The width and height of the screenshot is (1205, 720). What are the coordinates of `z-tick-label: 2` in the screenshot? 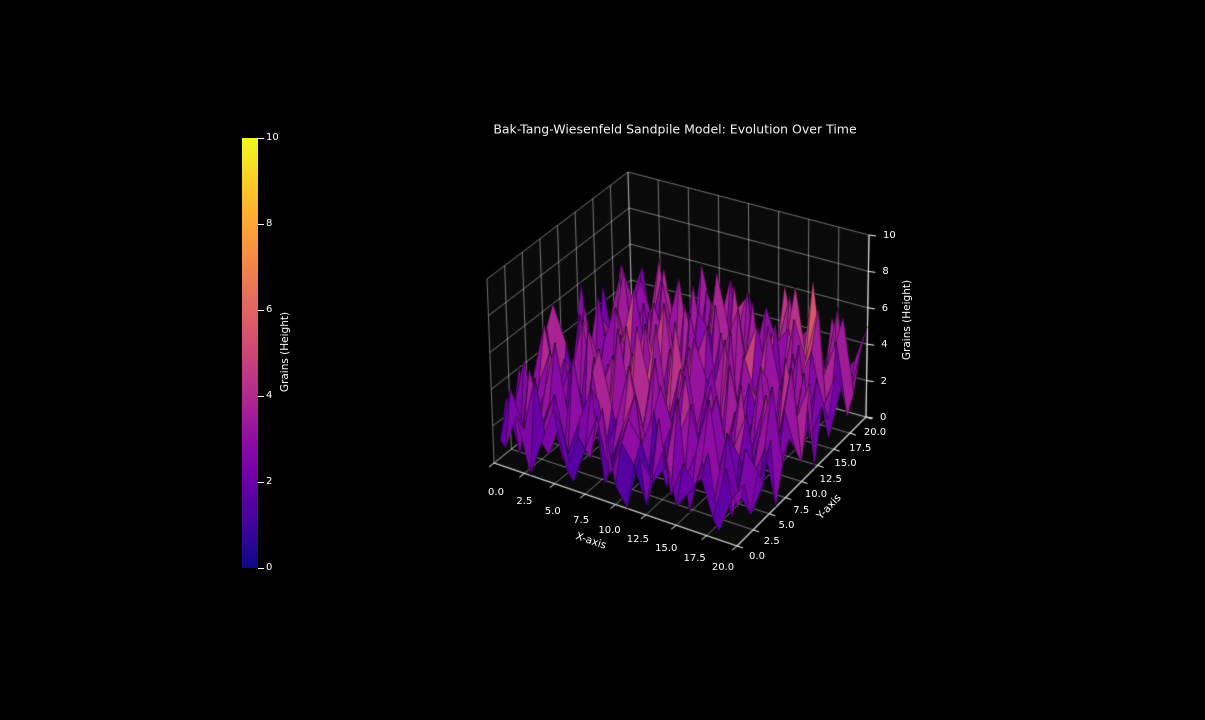 It's located at (883, 381).